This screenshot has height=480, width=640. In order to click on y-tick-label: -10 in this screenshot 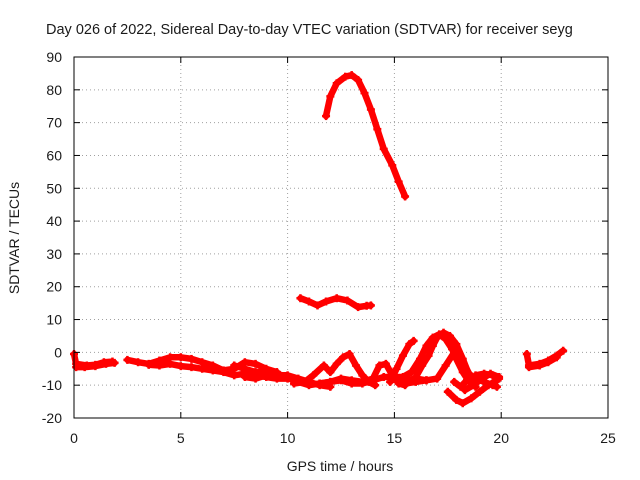, I will do `click(52, 385)`.